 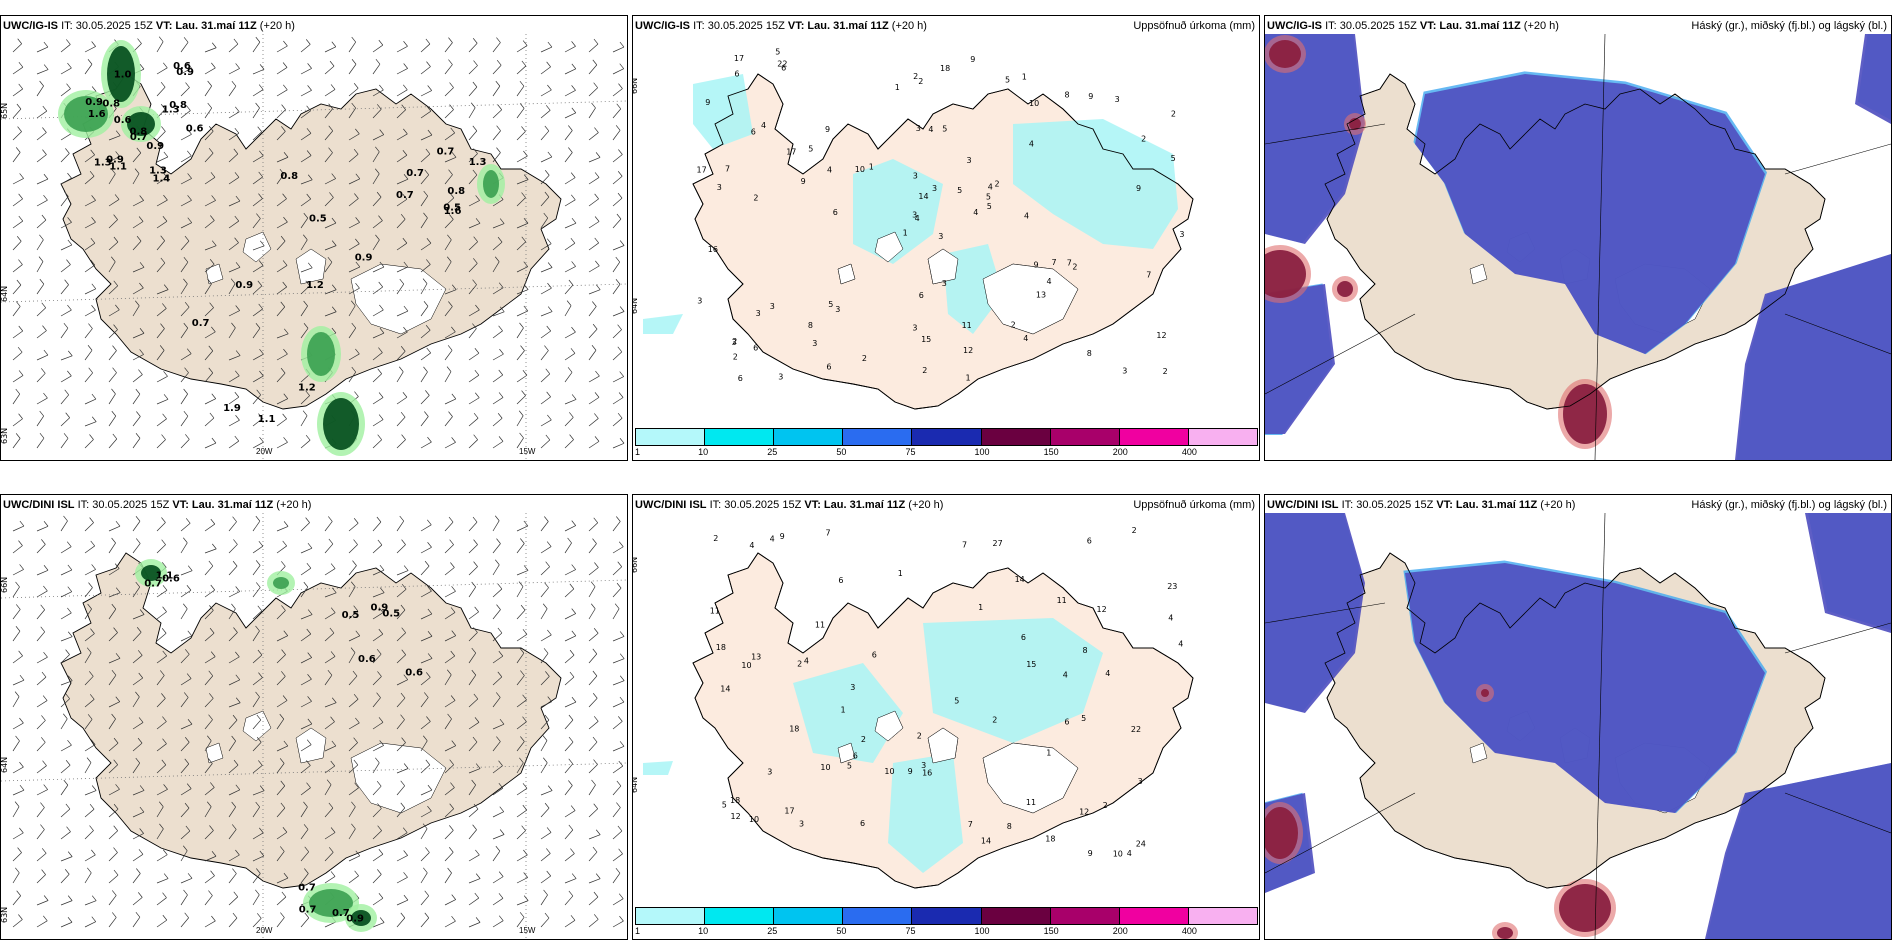 I want to click on precip-heavy-patch, so click(x=281, y=583).